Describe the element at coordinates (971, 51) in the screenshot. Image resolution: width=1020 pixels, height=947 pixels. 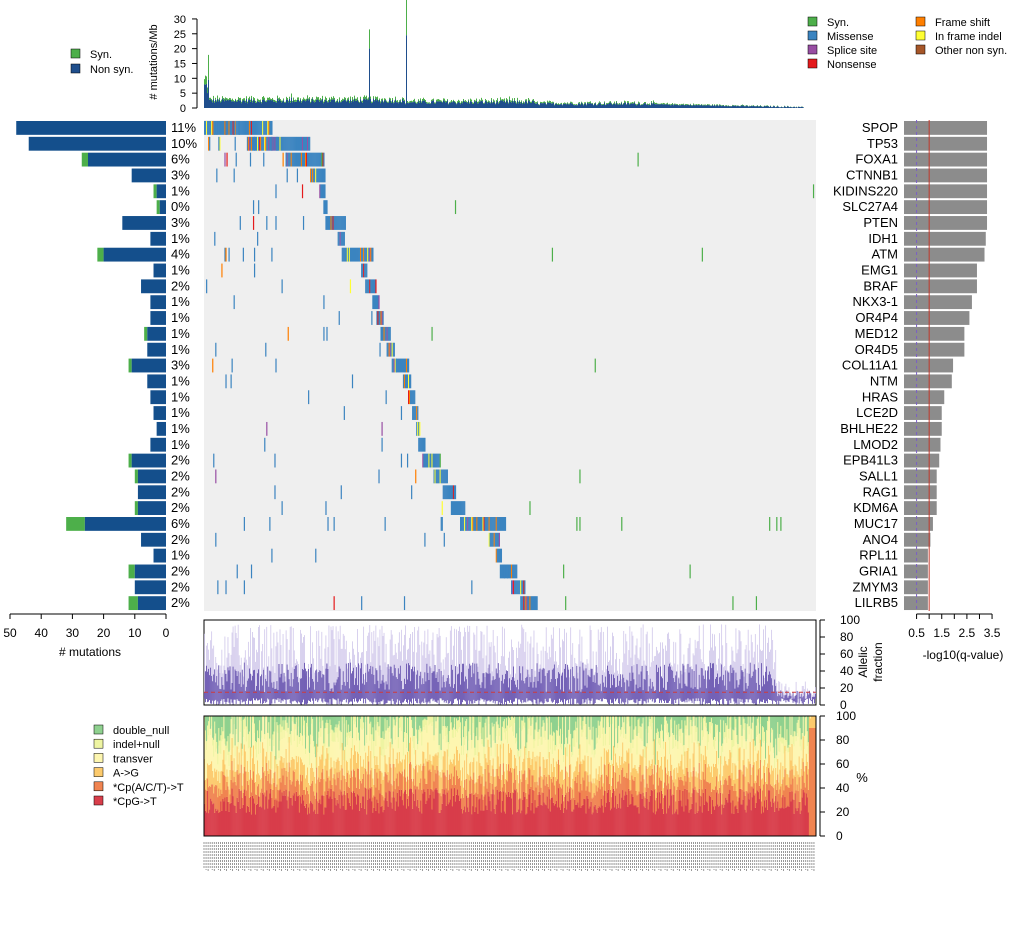
I see `legend-othernonsyn-label: Other non syn.` at that location.